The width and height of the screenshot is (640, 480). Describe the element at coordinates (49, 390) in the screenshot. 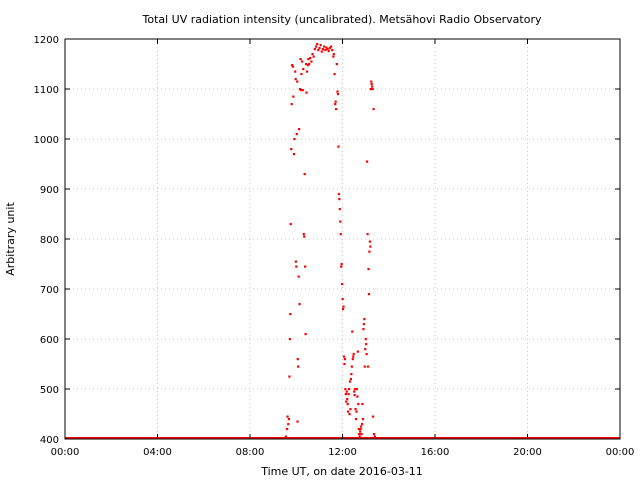

I see `y-tick-label: 500` at that location.